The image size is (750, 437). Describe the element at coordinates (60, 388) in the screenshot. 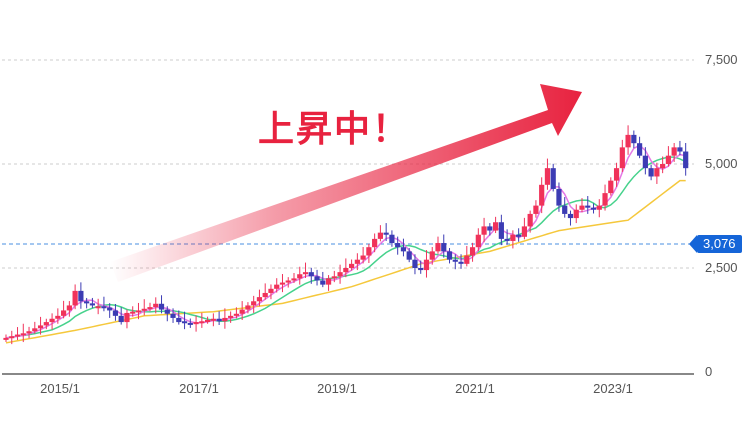

I see `x-tick-2015: 2015/1` at that location.